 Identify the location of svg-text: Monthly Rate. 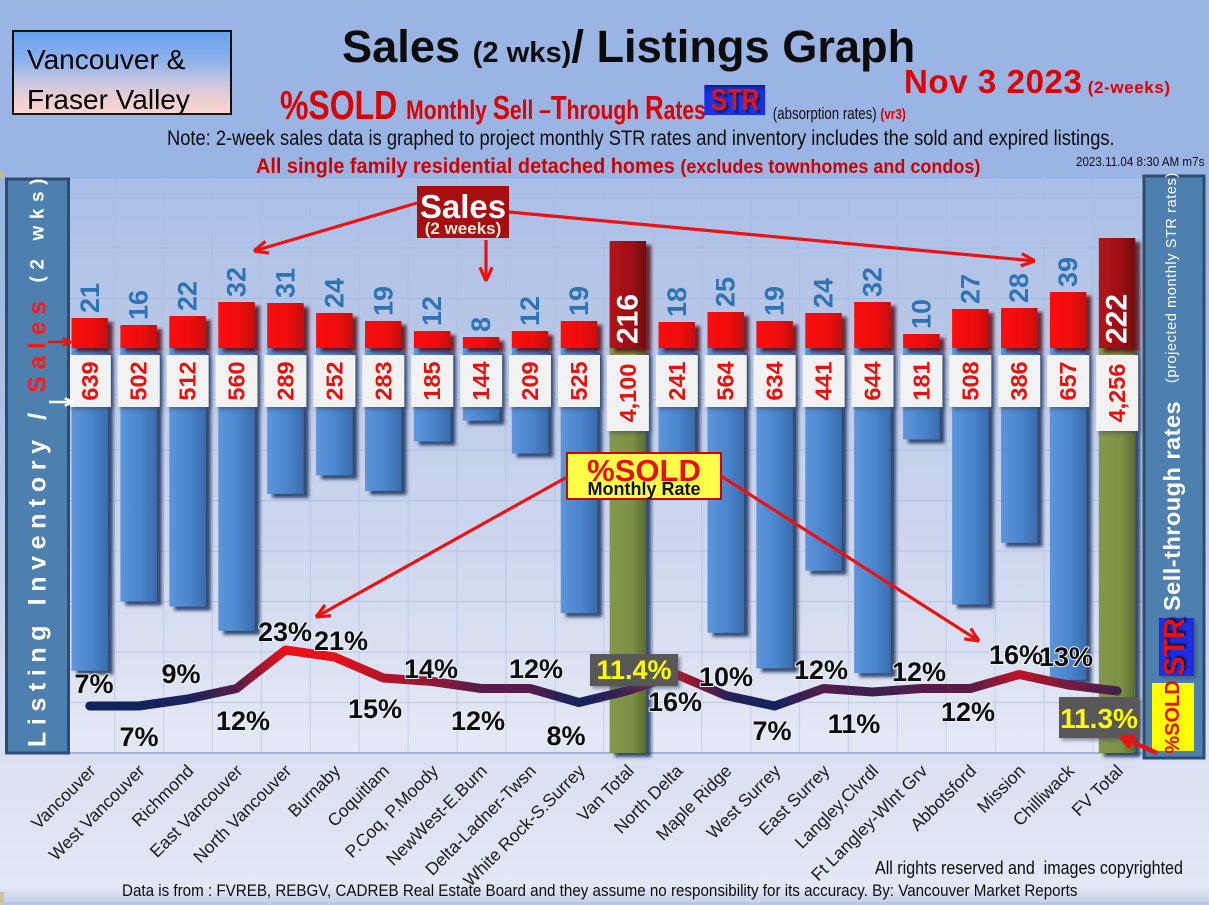
(643, 489).